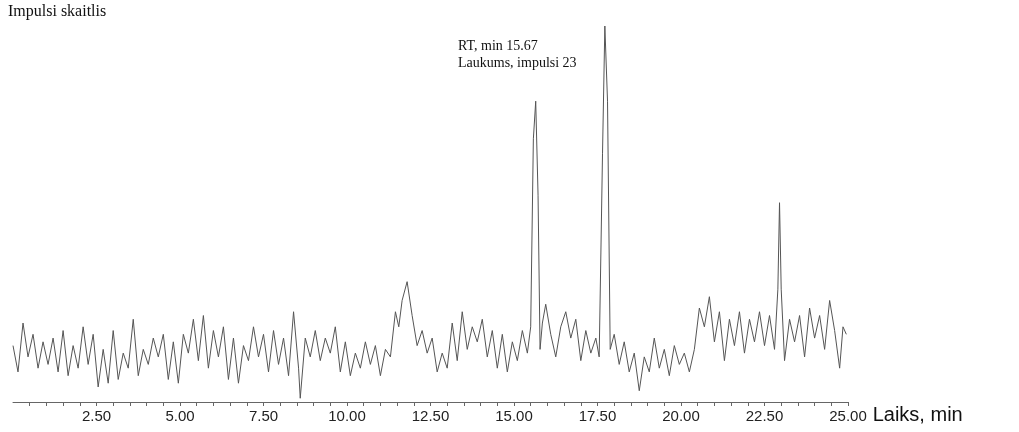 This screenshot has width=1019, height=432. What do you see at coordinates (180, 415) in the screenshot?
I see `x-tick-label: 5.00` at bounding box center [180, 415].